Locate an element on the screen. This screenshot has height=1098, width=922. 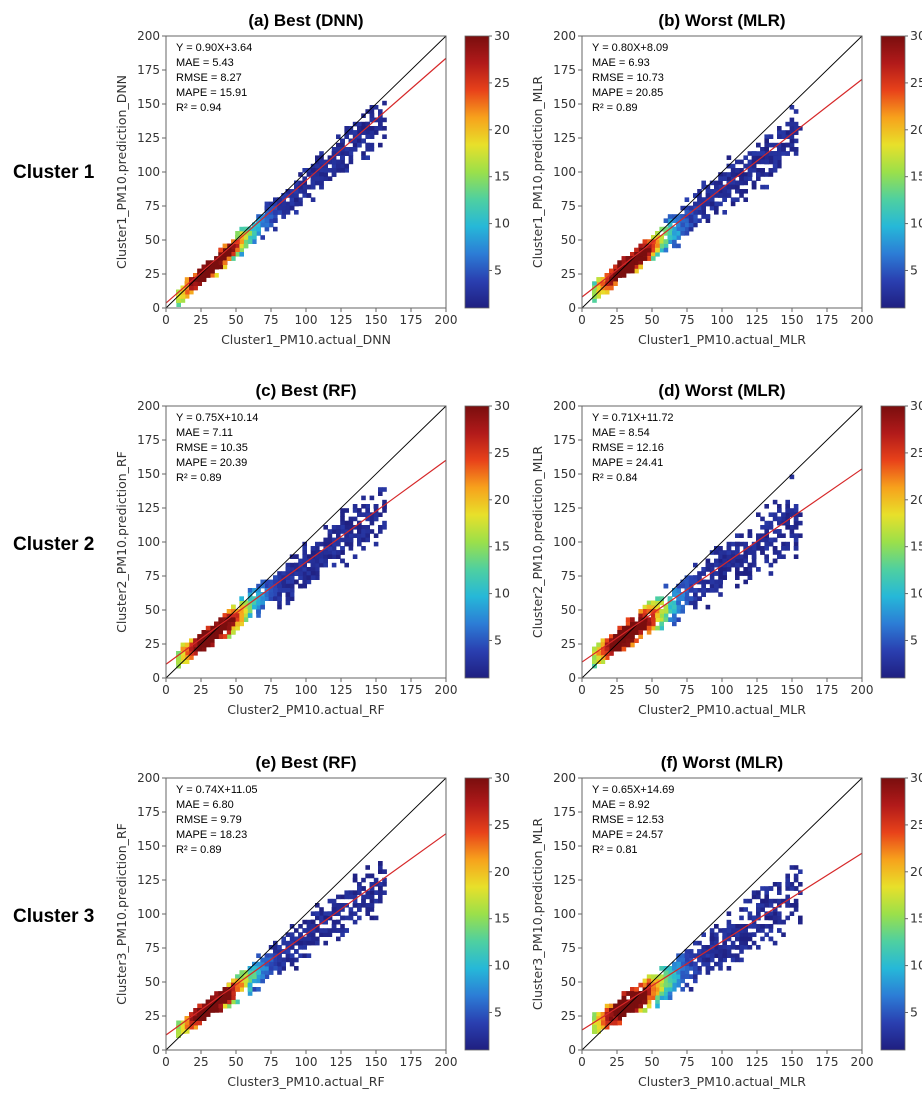
stats-line: MAPE = 24.41 is located at coordinates (627, 463).